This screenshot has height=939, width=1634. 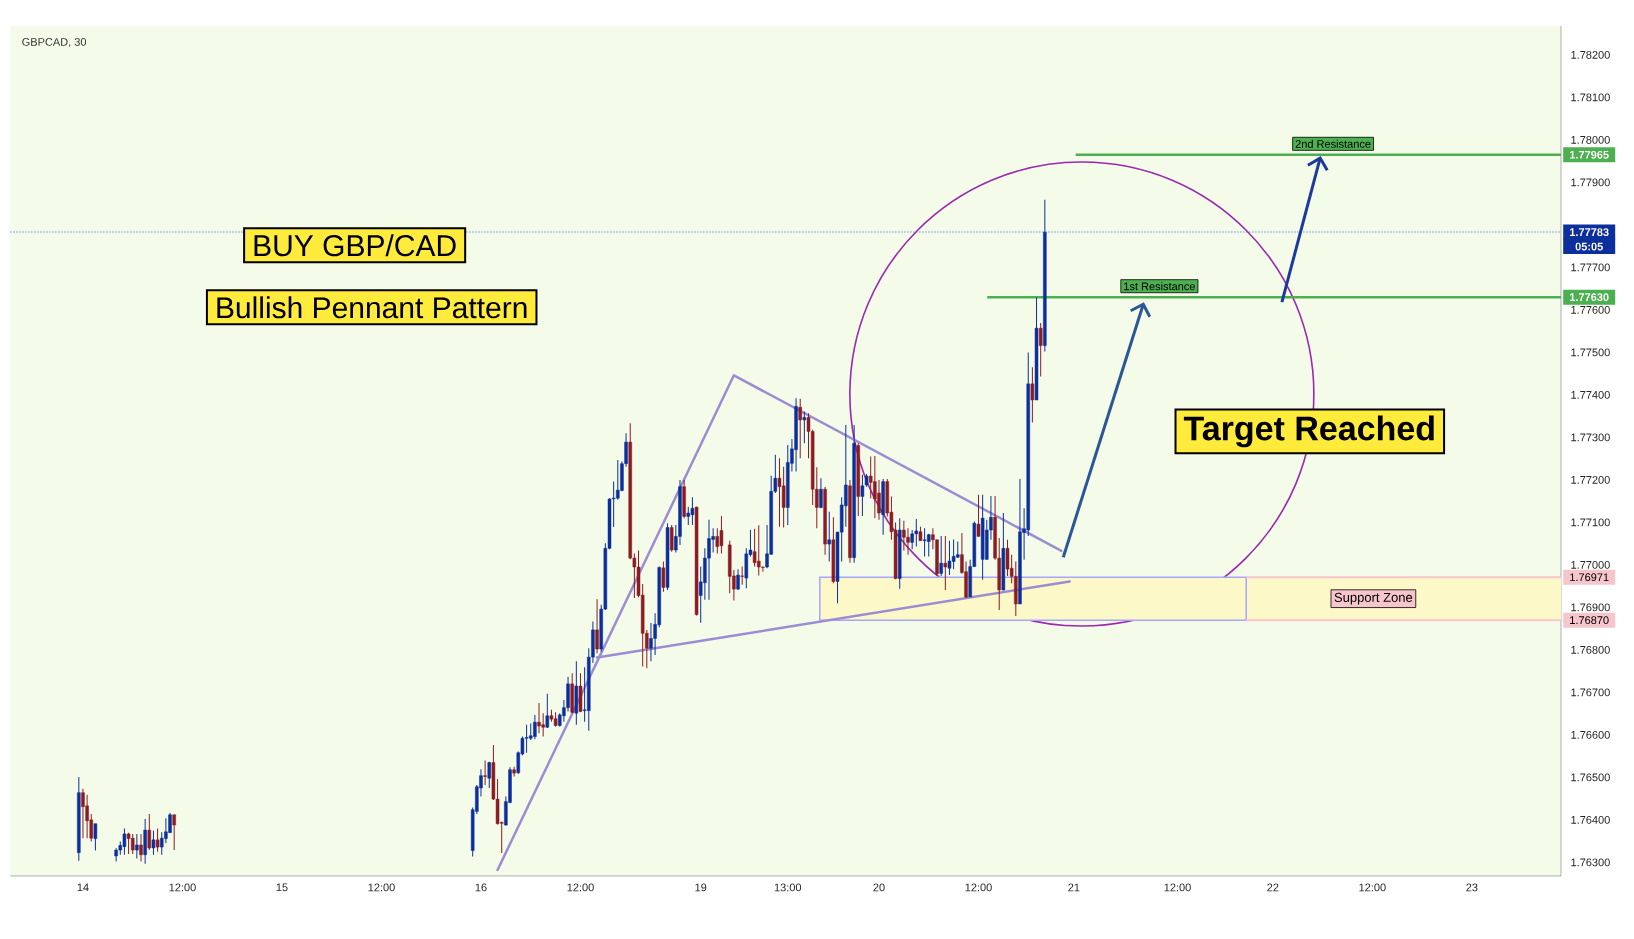 I want to click on y-tick-label: 1.77500, so click(x=1590, y=352).